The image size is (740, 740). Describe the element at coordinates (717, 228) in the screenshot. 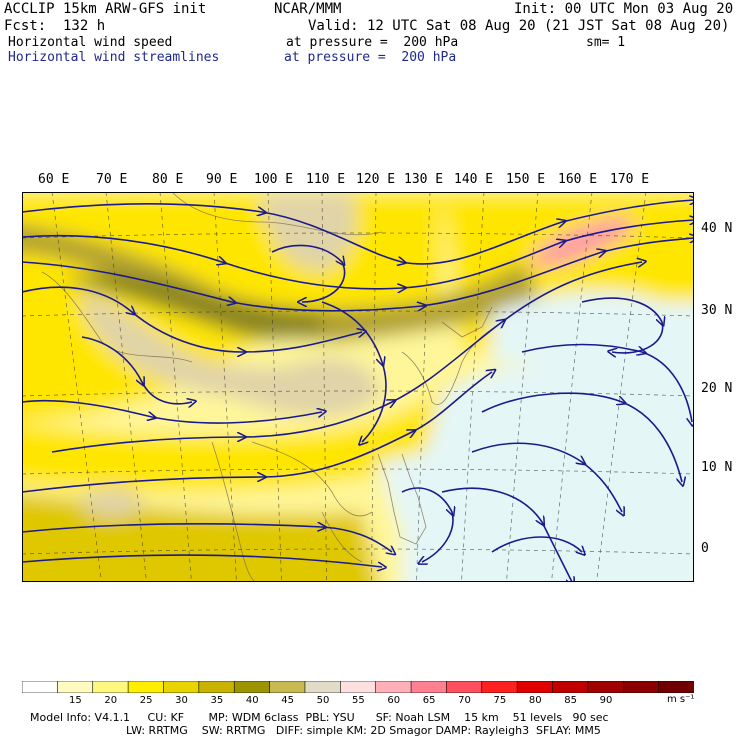

I see `lat-label: 40 N` at that location.